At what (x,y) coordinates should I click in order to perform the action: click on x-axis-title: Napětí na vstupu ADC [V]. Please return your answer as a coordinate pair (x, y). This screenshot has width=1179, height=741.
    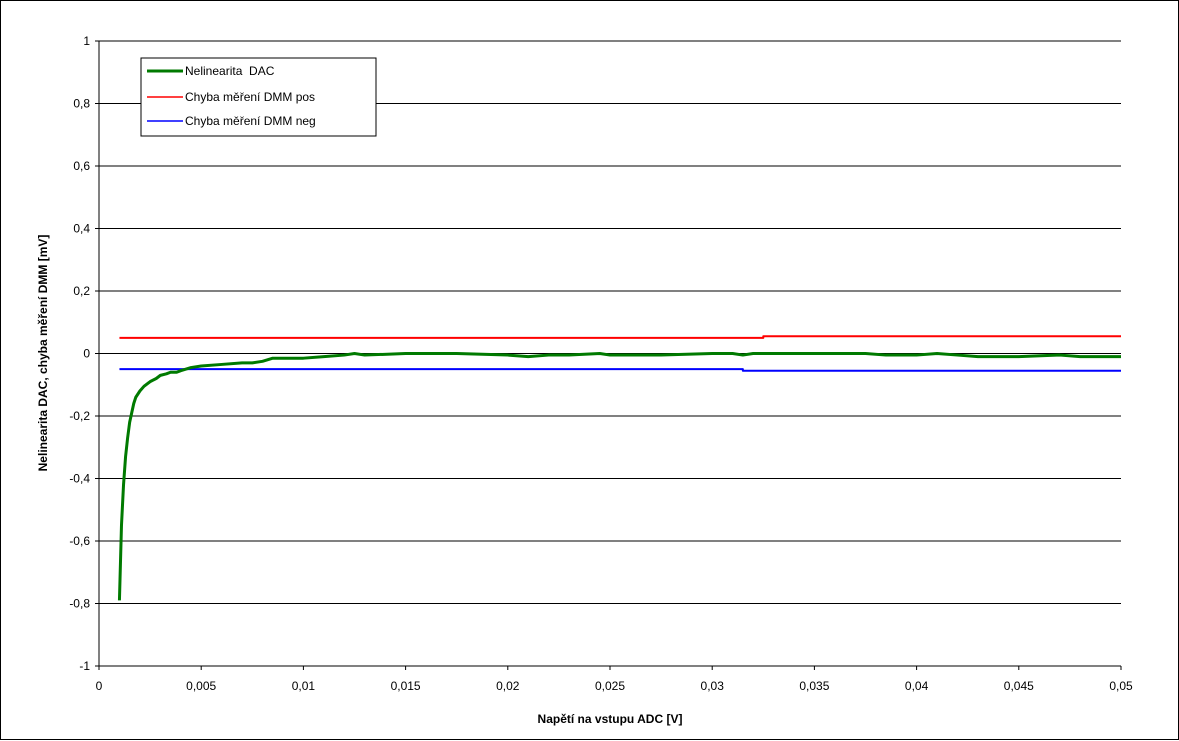
    Looking at the image, I should click on (610, 719).